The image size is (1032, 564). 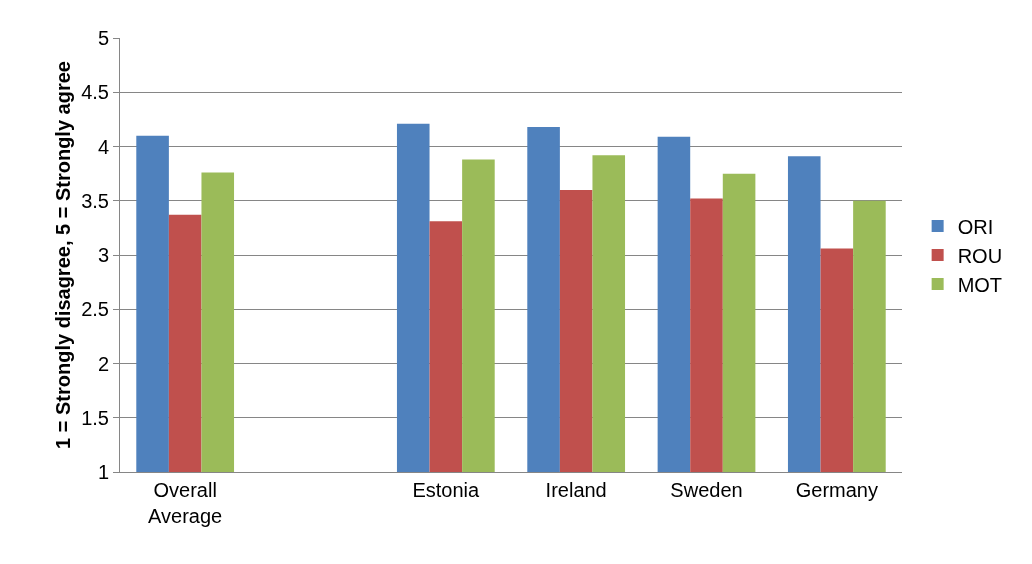 I want to click on y-tick-label: 1, so click(x=103, y=472).